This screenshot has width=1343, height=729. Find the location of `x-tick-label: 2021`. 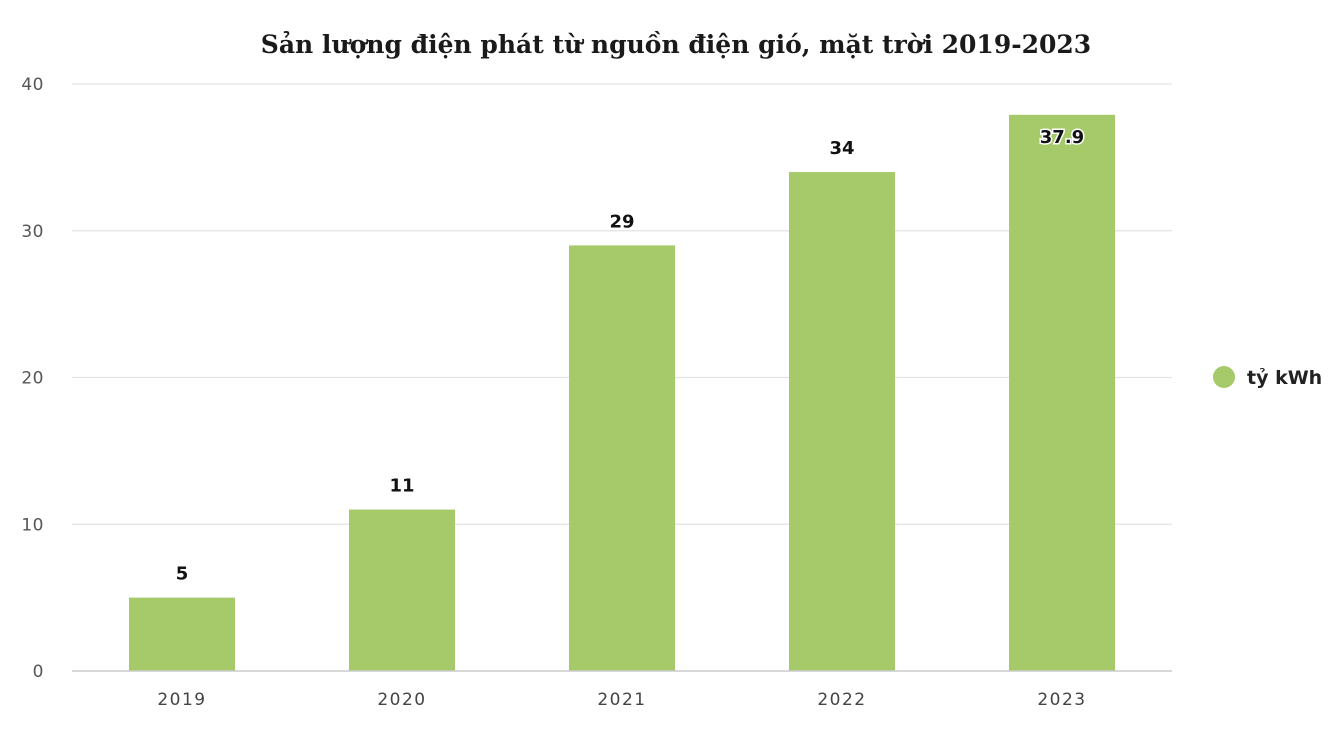

x-tick-label: 2021 is located at coordinates (621, 700).